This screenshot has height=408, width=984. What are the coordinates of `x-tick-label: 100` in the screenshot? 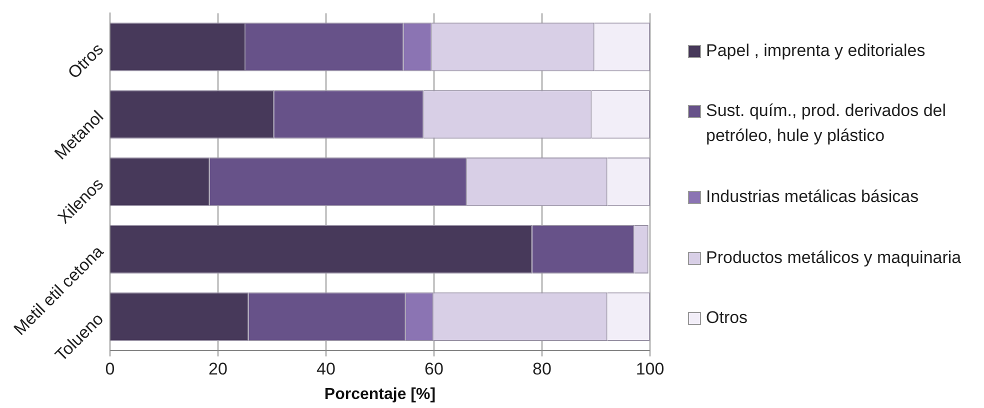 It's located at (650, 368).